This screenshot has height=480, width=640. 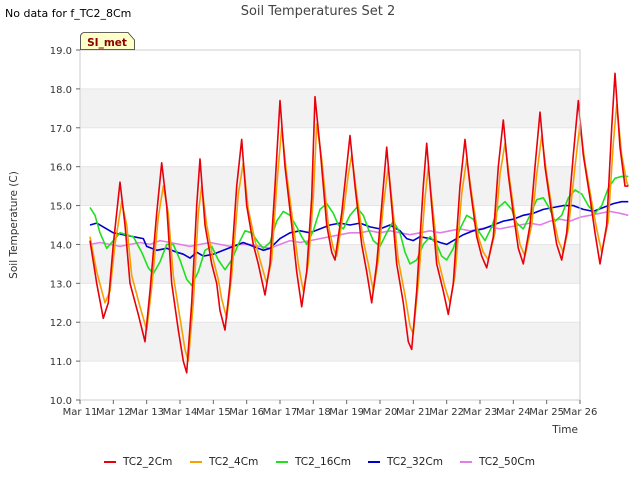 What do you see at coordinates (61, 51) in the screenshot?
I see `y-tick-label: 19.0` at bounding box center [61, 51].